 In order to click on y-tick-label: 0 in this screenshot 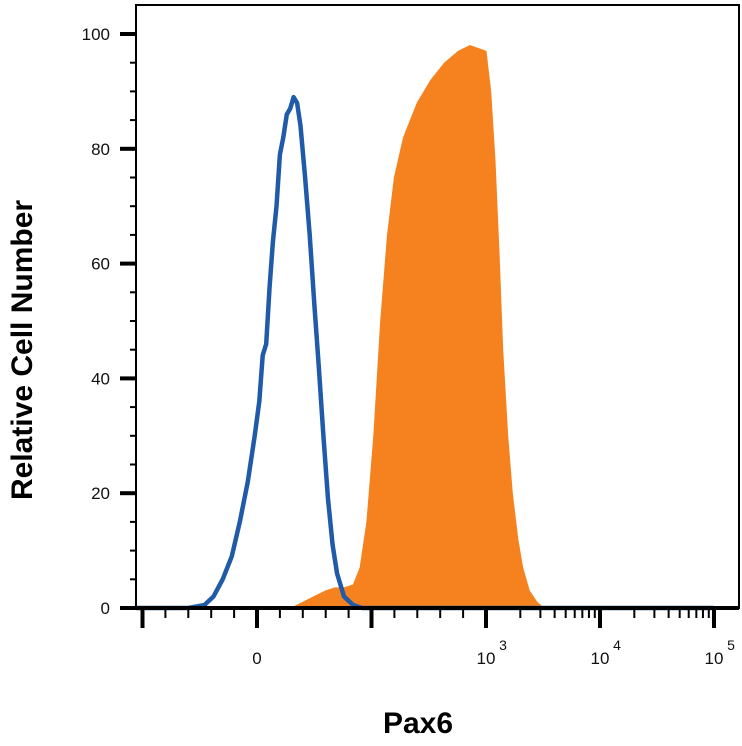, I will do `click(105, 608)`.